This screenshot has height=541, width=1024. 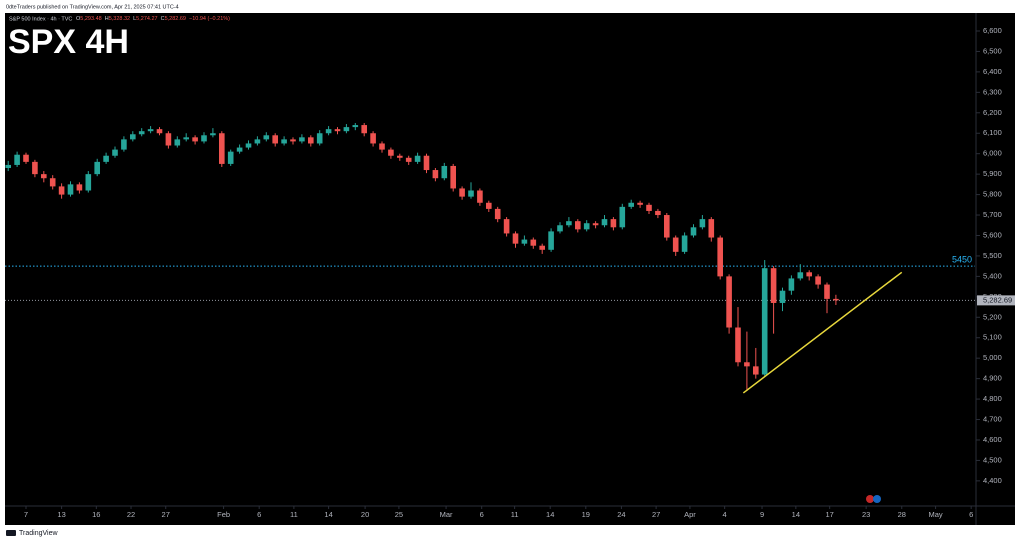 I want to click on x-tick-label: May, so click(x=935, y=514).